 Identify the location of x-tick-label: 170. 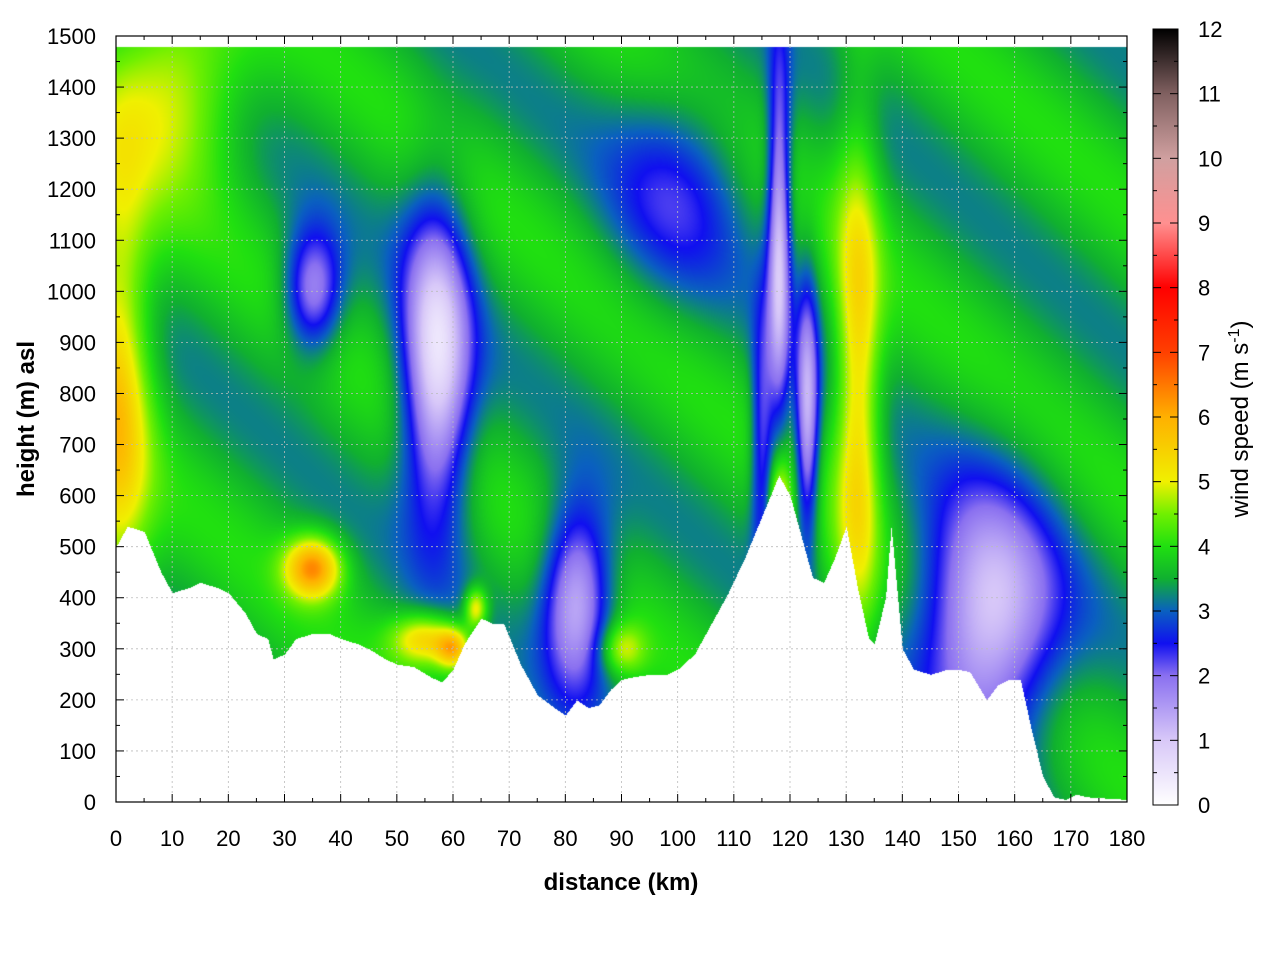
(1070, 838).